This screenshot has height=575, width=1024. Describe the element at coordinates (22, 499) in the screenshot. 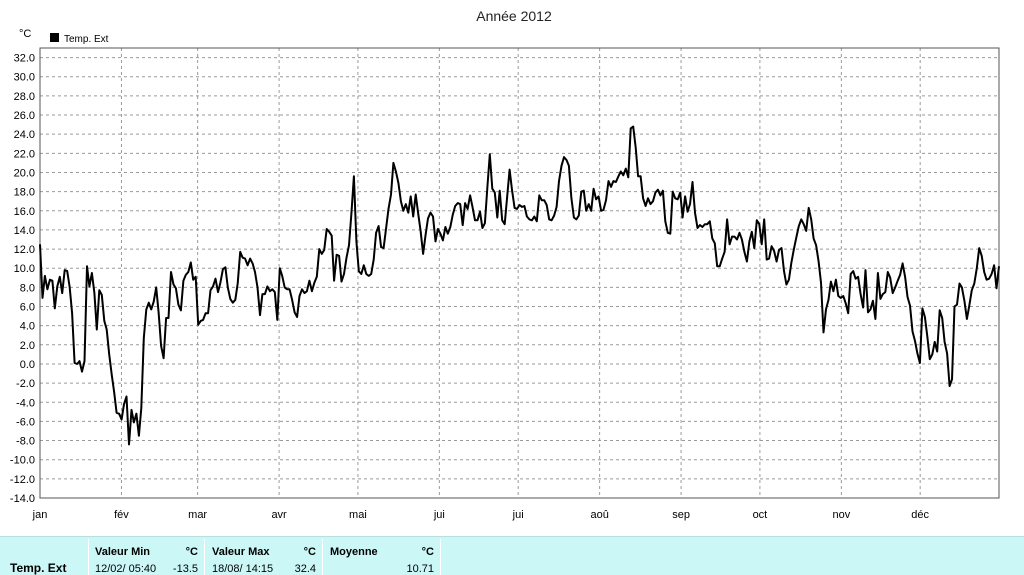

I see `y-tick-label: -14.0` at that location.